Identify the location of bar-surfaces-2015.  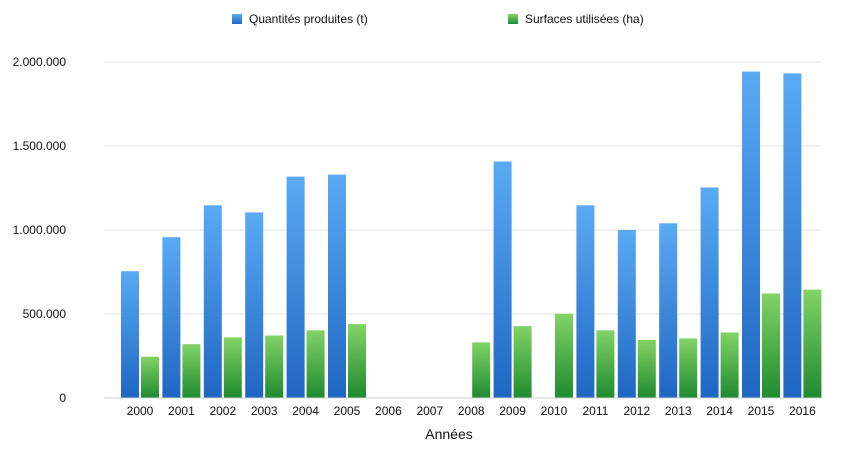
(771, 345).